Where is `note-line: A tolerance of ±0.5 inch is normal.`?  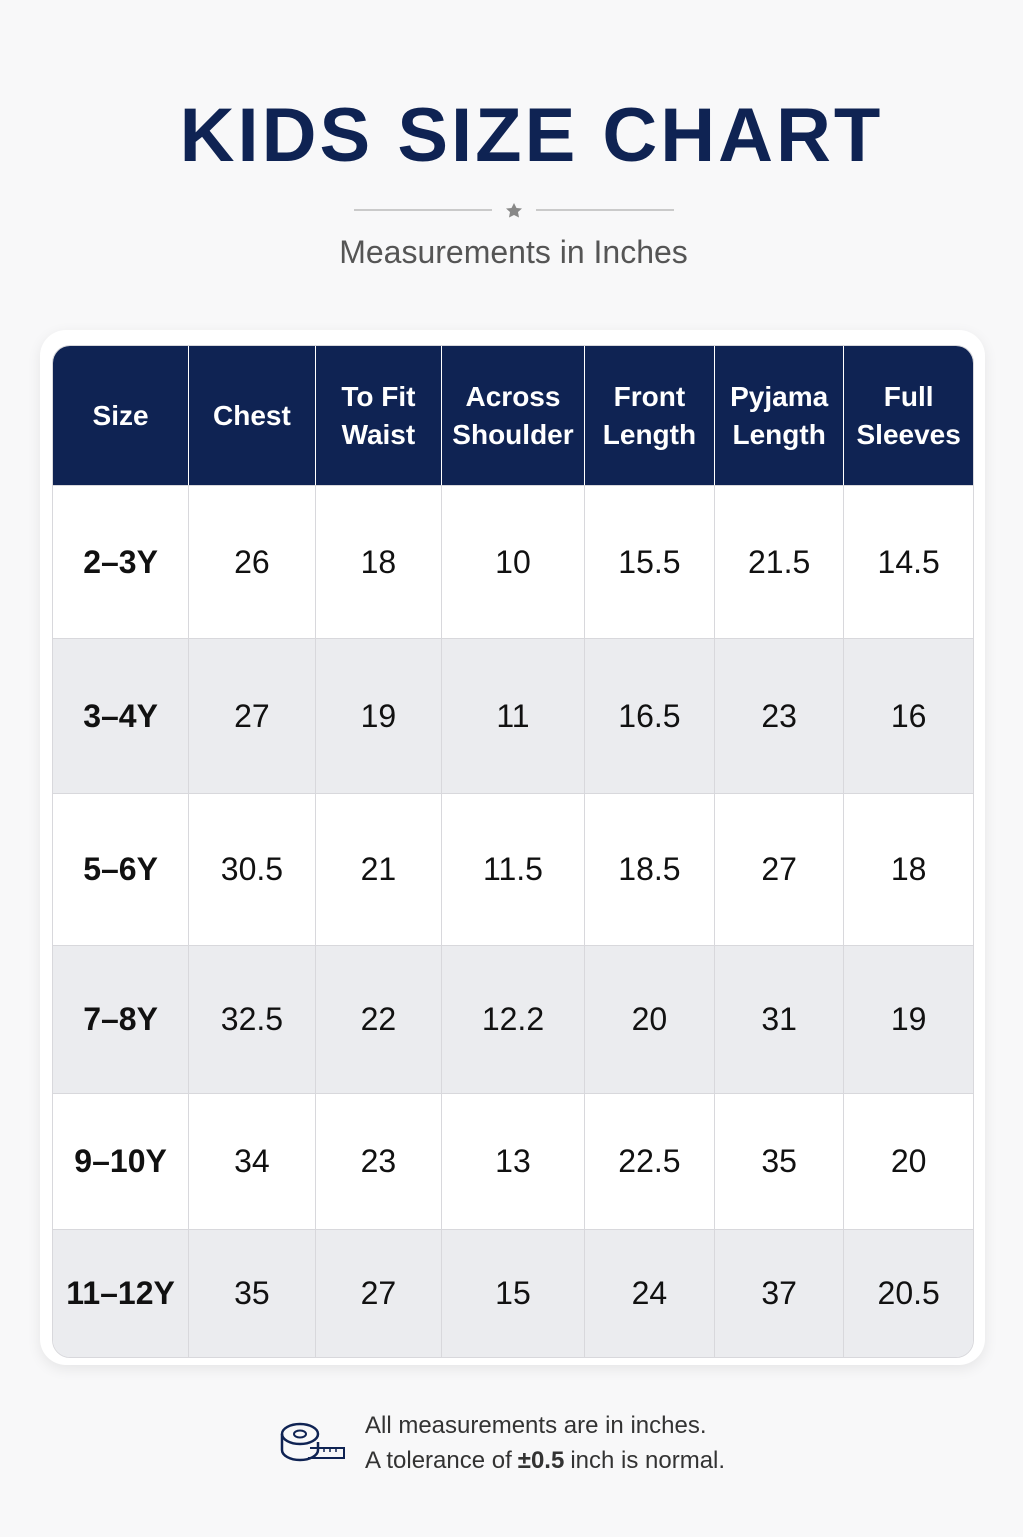
note-line: A tolerance of ±0.5 inch is normal. is located at coordinates (545, 1460).